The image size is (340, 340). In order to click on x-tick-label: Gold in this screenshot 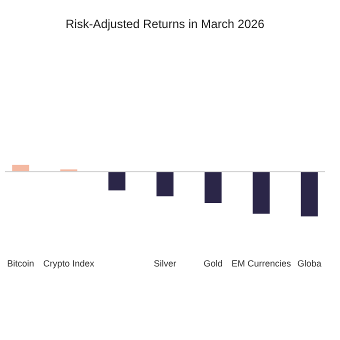, I will do `click(213, 263)`.